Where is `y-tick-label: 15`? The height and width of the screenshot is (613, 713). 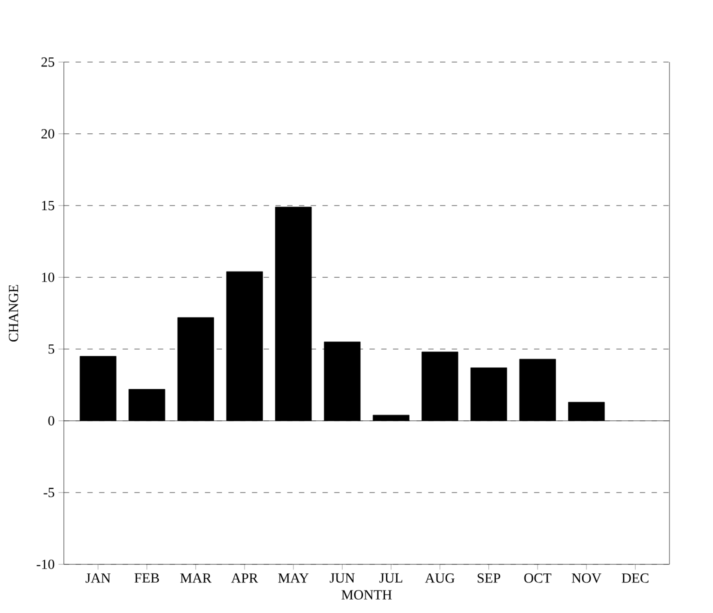
y-tick-label: 15 is located at coordinates (48, 205).